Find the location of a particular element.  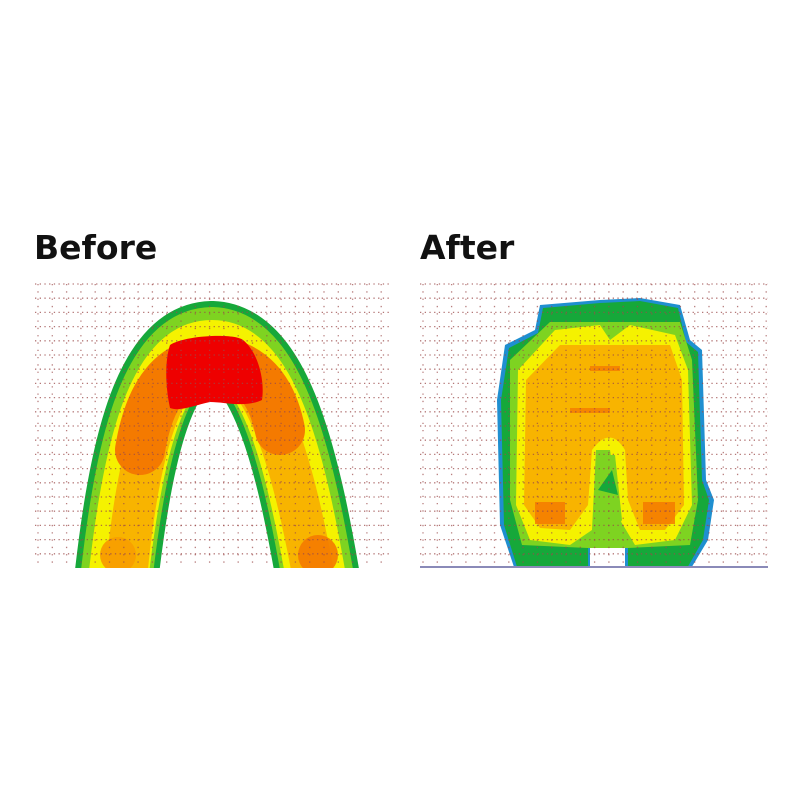

after-hot-top is located at coordinates (605, 368).